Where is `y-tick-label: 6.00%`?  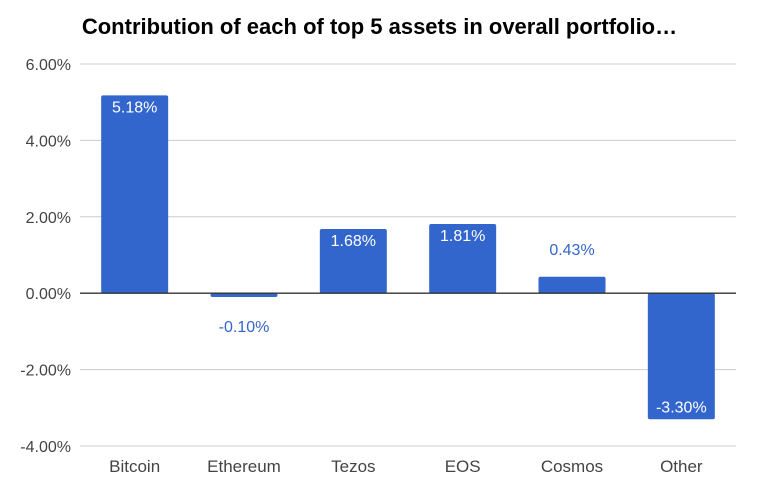 y-tick-label: 6.00% is located at coordinates (48, 65).